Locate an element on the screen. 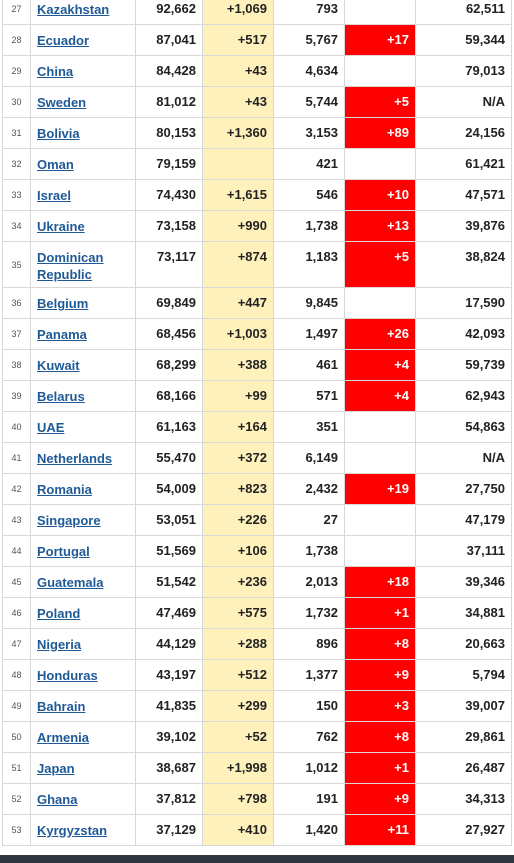 The height and width of the screenshot is (863, 514). total-cases-cell: 51,569 is located at coordinates (169, 551).